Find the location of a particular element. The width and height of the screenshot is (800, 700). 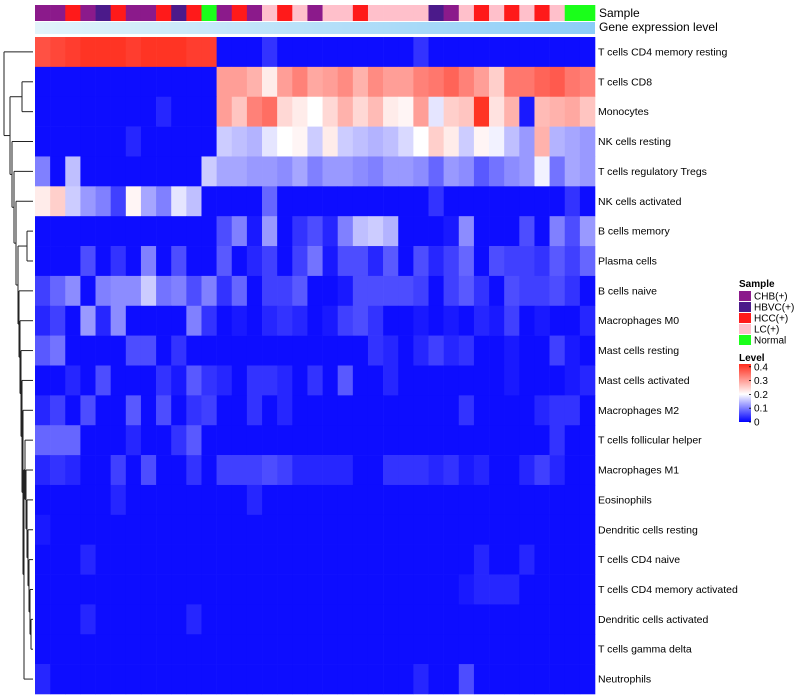

legend-entry-label: Normal is located at coordinates (770, 341).